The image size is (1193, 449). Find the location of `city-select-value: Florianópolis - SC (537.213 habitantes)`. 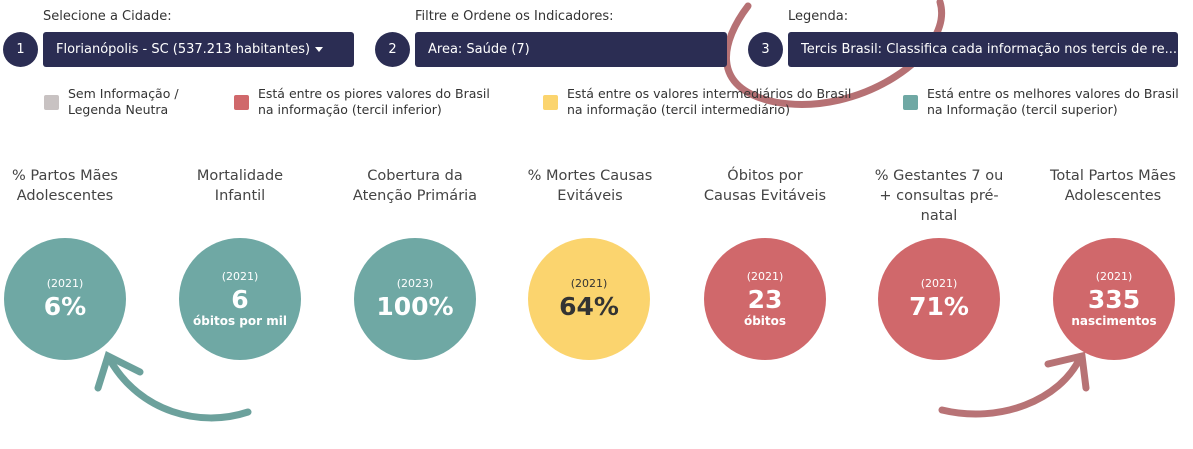

city-select-value: Florianópolis - SC (537.213 habitantes) is located at coordinates (183, 49).